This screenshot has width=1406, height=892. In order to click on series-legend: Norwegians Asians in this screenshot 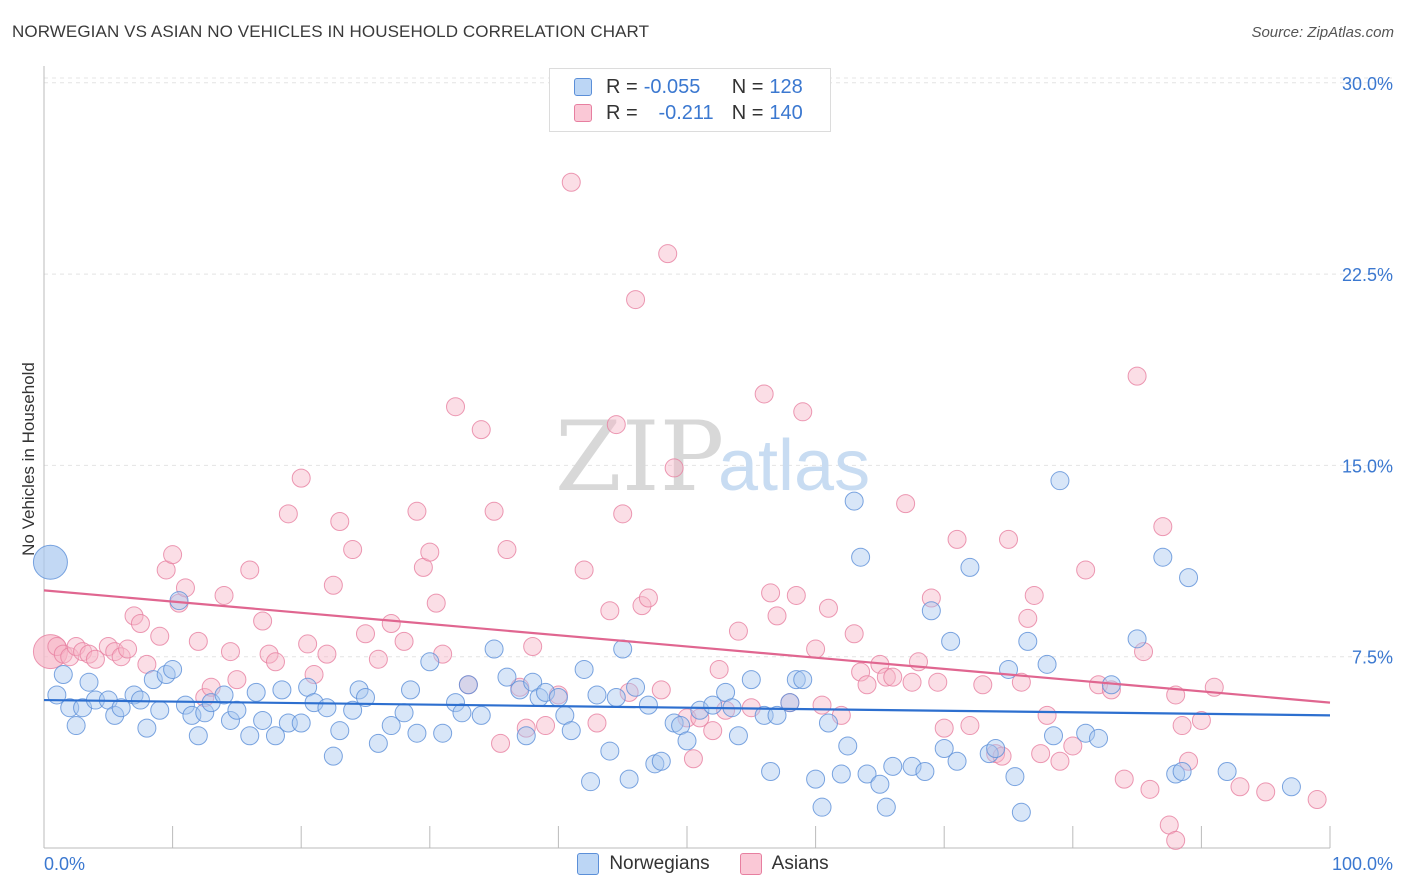, I will do `click(703, 864)`.